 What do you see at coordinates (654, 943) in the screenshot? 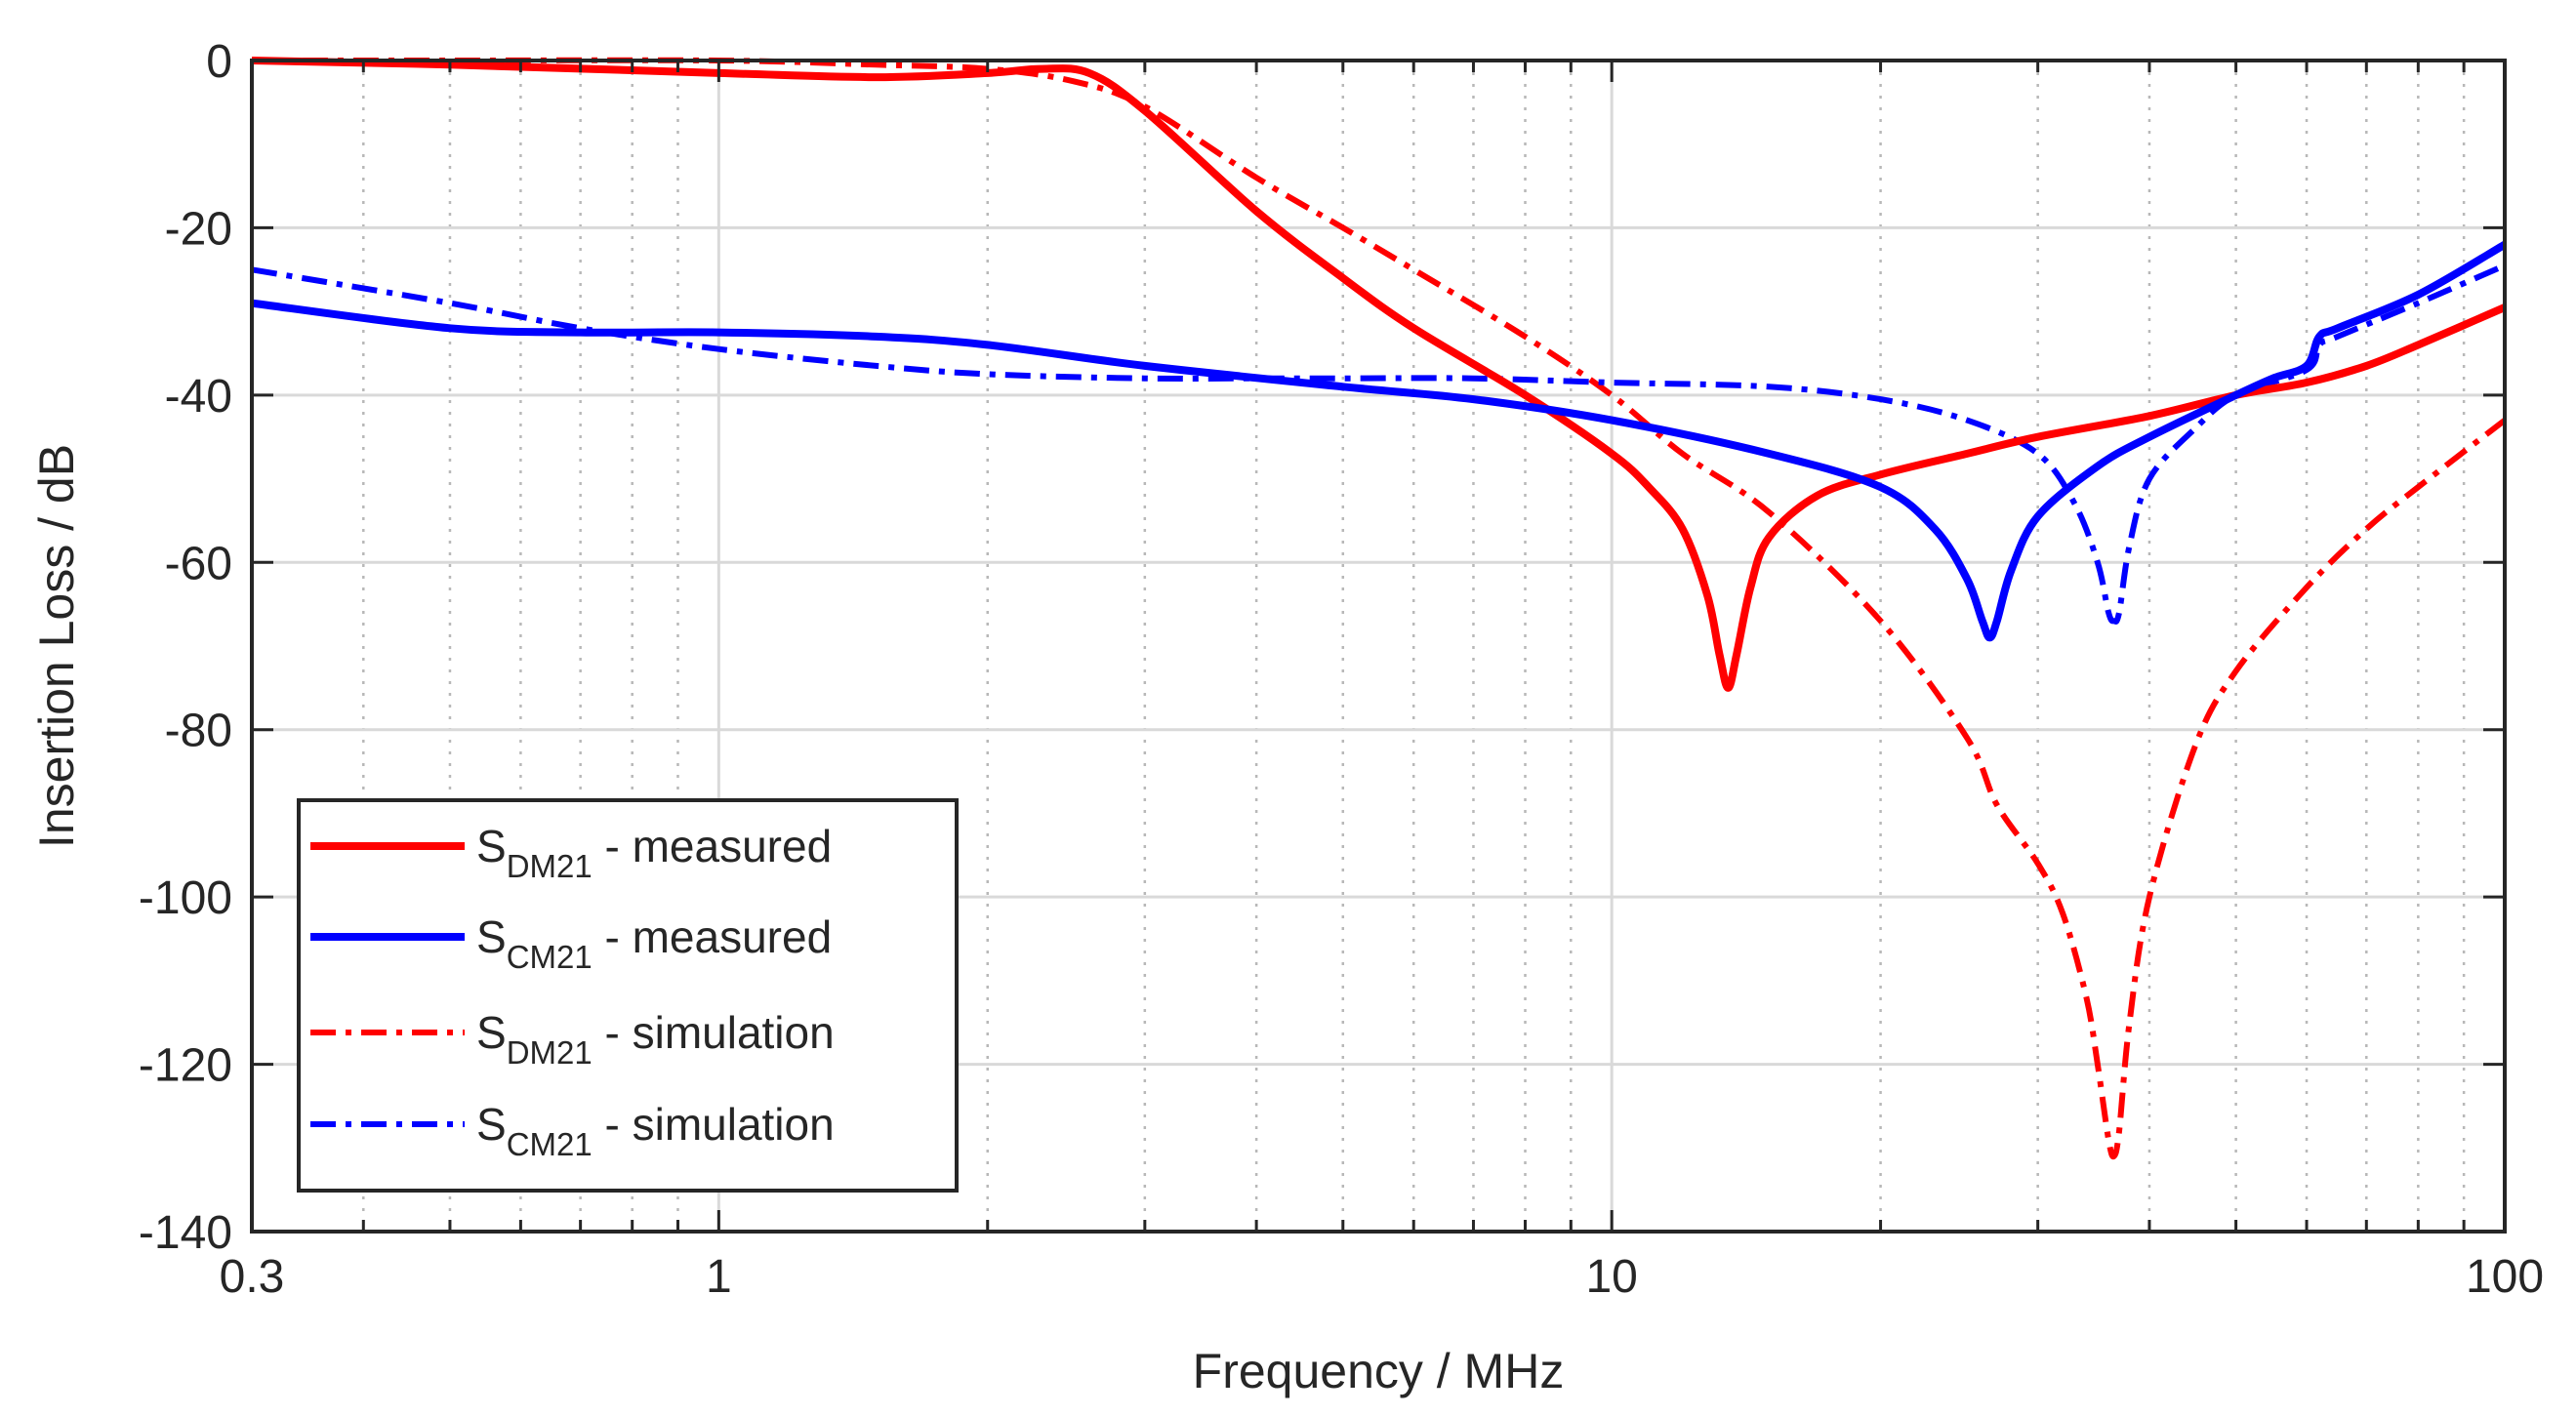
I see `legend-entry-label: SCM21 - measured` at bounding box center [654, 943].